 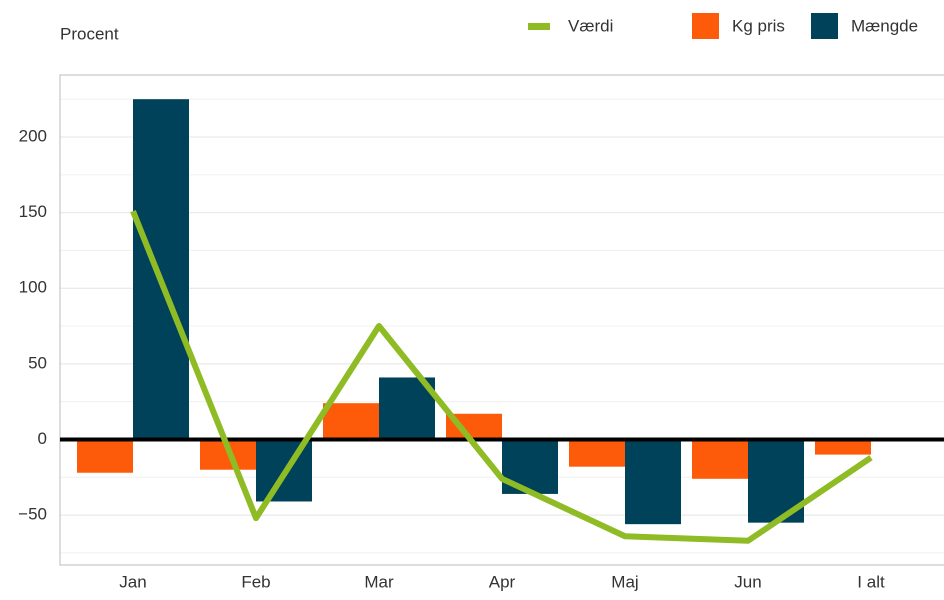 What do you see at coordinates (747, 581) in the screenshot?
I see `x-tick-label: Jun` at bounding box center [747, 581].